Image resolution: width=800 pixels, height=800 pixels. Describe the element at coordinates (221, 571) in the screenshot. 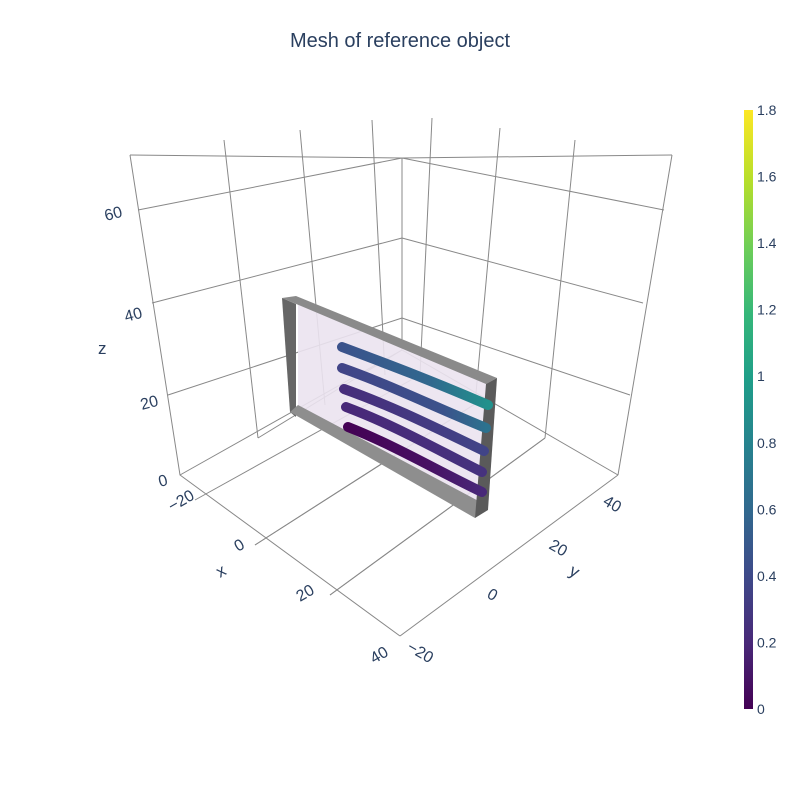

I see `x-axis-title: x` at that location.